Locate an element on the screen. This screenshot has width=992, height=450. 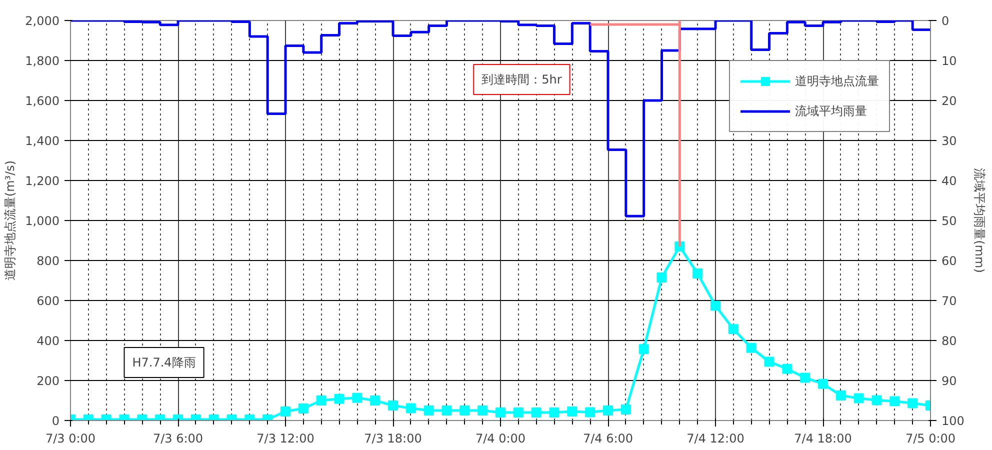
x-tick-label: 7/4 18:00 is located at coordinates (823, 439).